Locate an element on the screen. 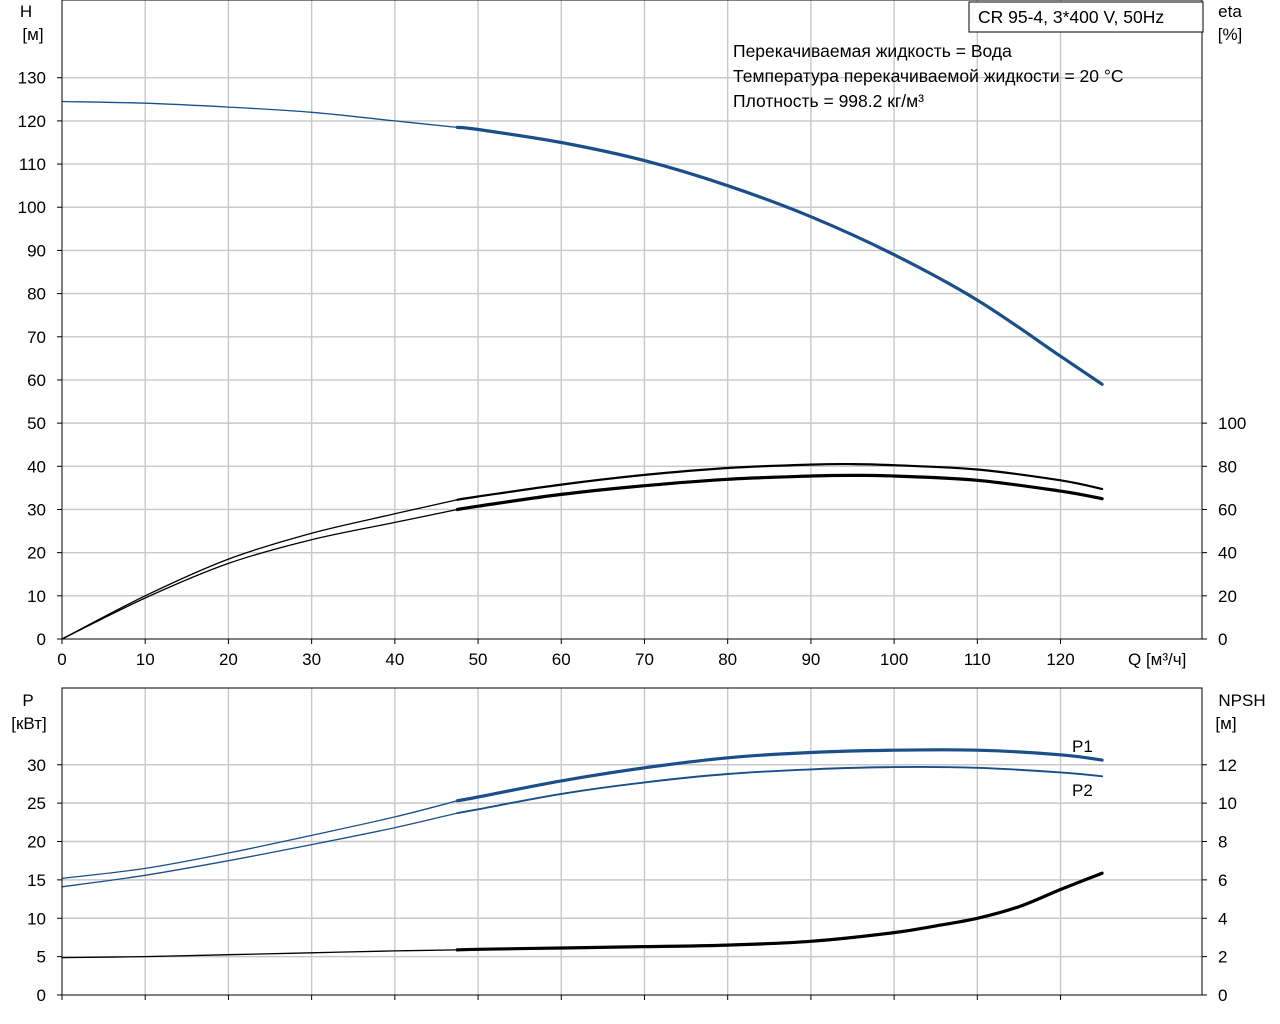  series-eta_pump-operating-curve is located at coordinates (780, 481).